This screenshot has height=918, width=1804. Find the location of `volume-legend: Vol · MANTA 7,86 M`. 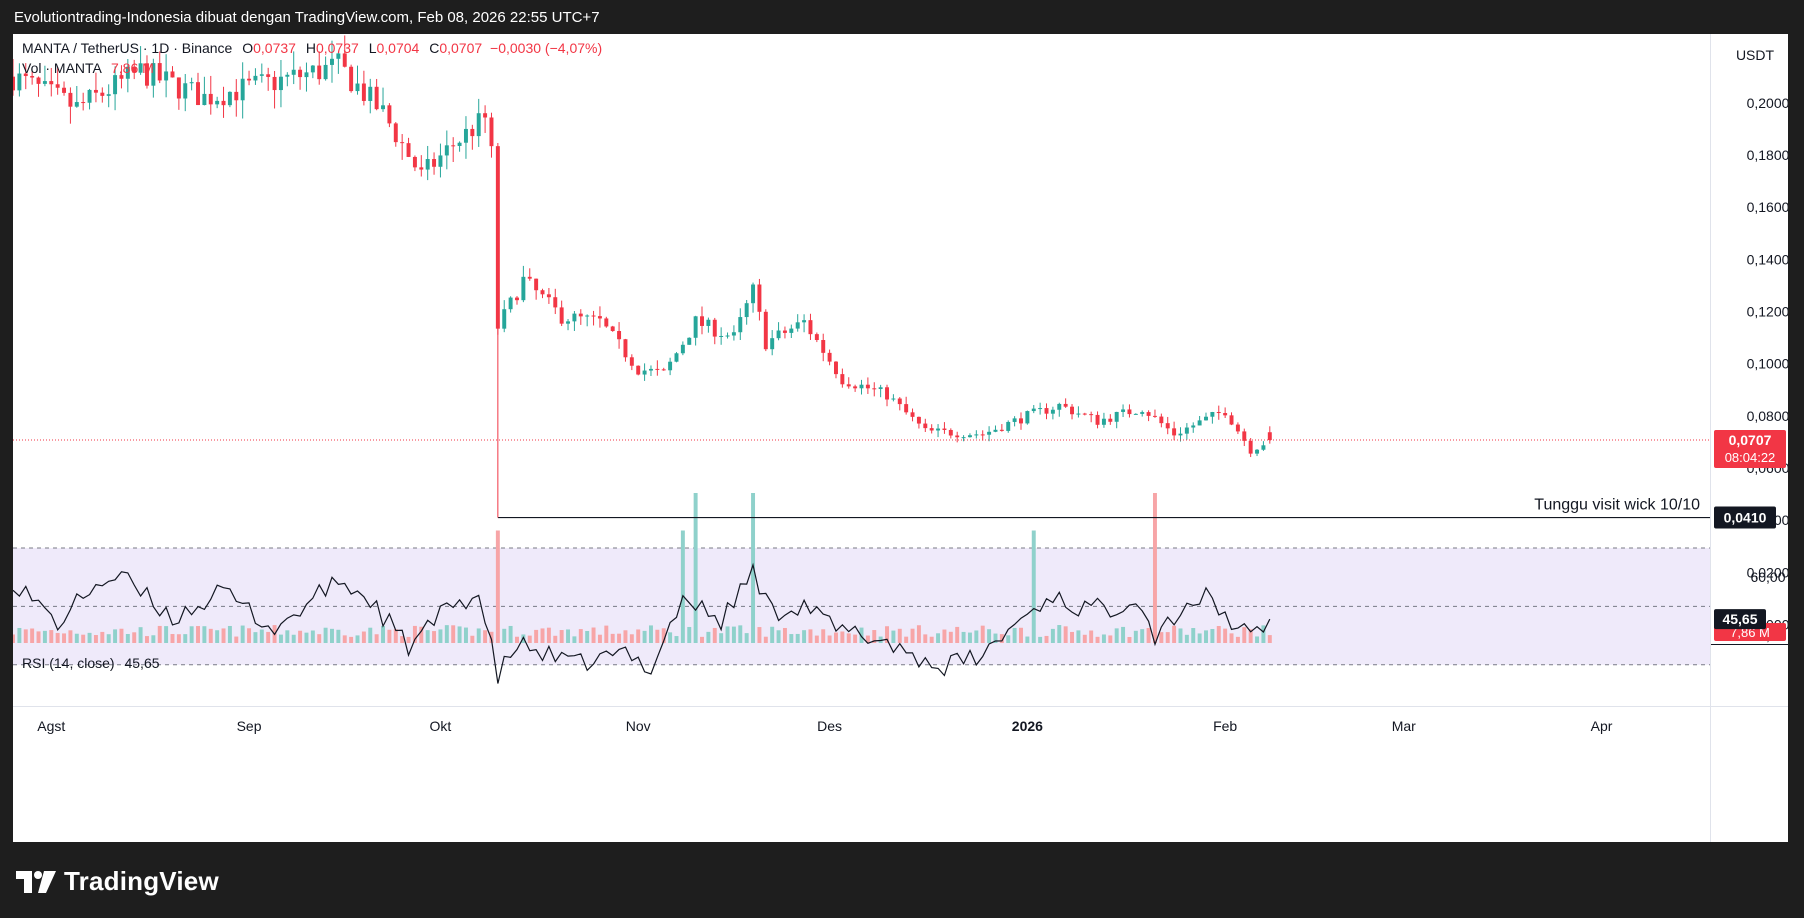

volume-legend: Vol · MANTA 7,86 M is located at coordinates (88, 68).